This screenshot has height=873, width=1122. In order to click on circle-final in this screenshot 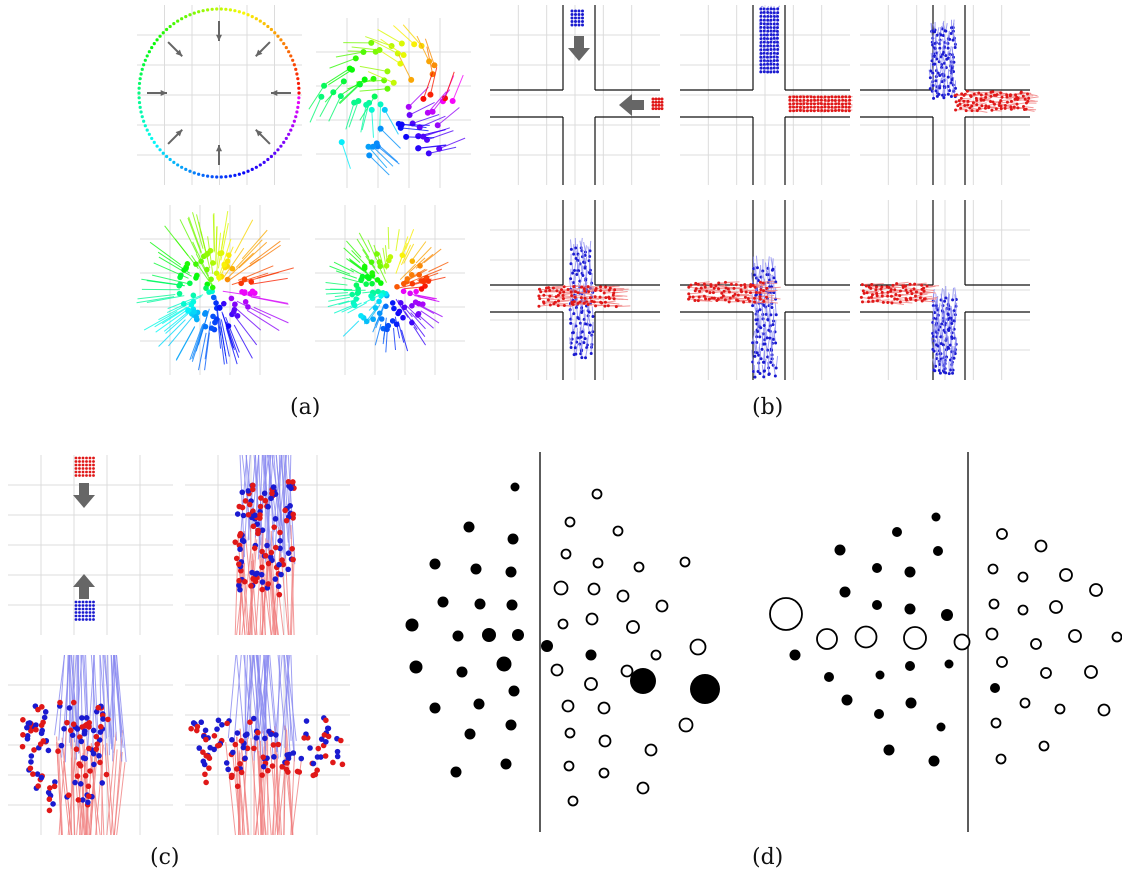, I will do `click(390, 290)`.